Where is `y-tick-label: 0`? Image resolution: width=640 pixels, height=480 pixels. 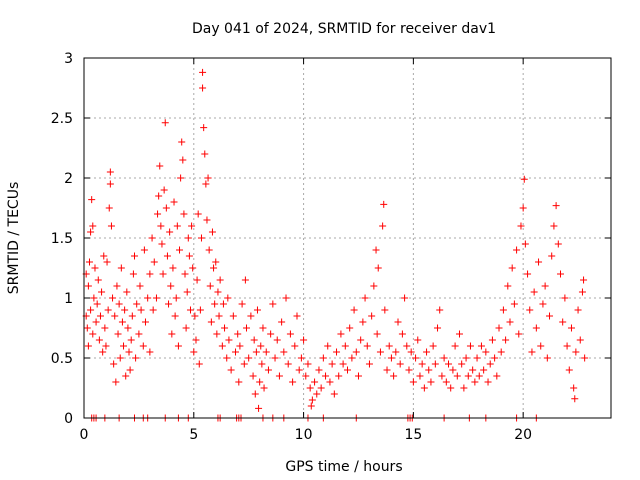
y-tick-label: 0 is located at coordinates (68, 419).